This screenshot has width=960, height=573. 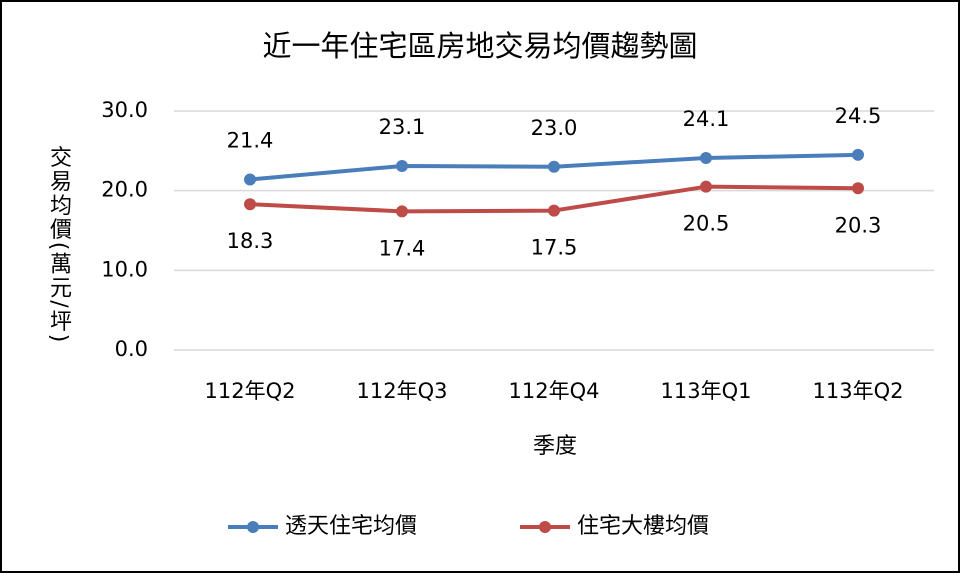 I want to click on y-tick-label: 20.0, so click(x=124, y=190).